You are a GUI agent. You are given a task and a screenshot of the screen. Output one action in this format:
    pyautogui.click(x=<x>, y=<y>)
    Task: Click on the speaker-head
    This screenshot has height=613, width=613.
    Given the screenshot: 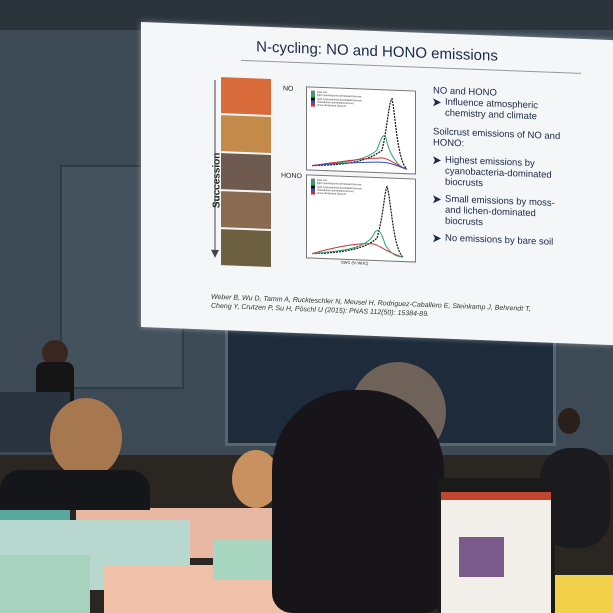 What is the action you would take?
    pyautogui.click(x=55, y=353)
    